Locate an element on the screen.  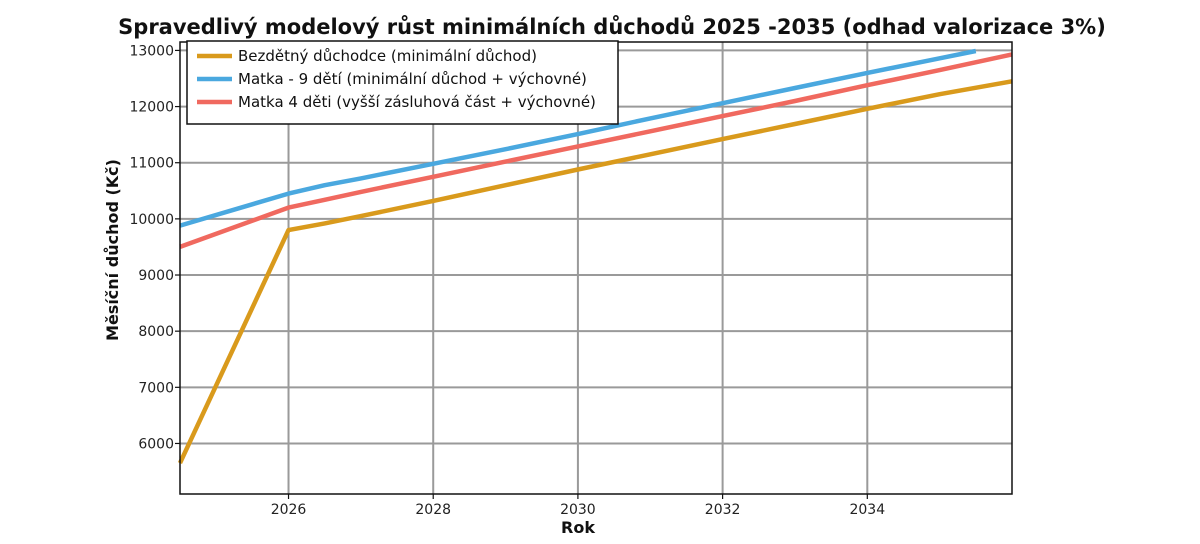
y-tick-label: 9000 is located at coordinates (156, 276).